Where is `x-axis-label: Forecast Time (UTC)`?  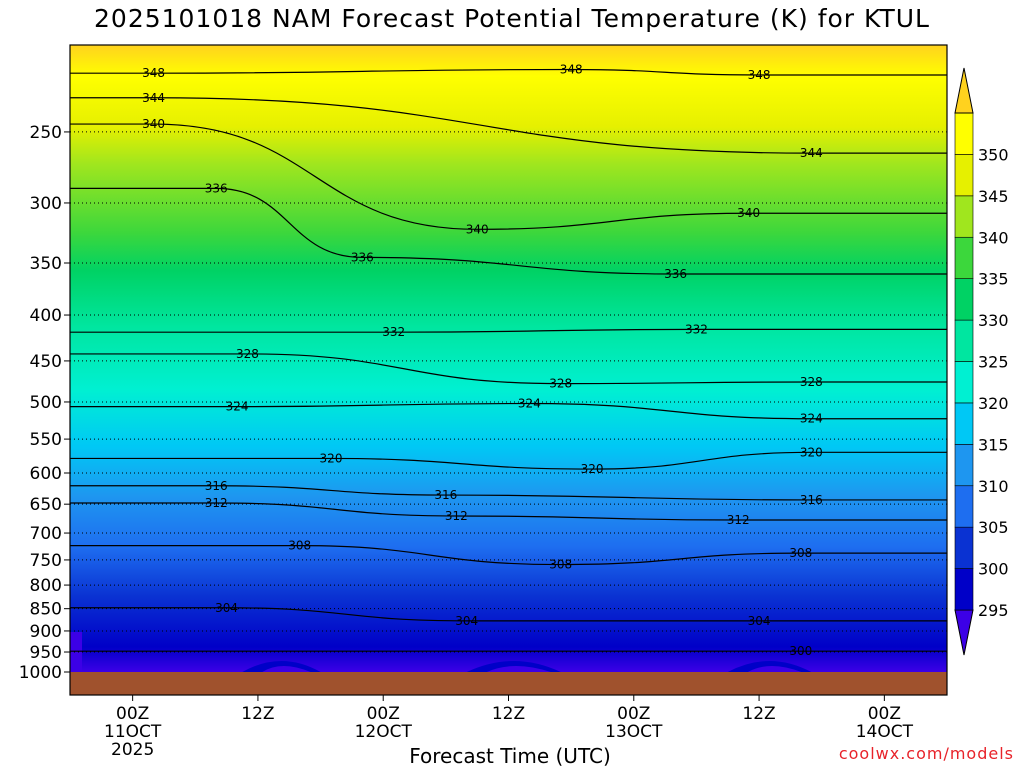 x-axis-label: Forecast Time (UTC) is located at coordinates (510, 756).